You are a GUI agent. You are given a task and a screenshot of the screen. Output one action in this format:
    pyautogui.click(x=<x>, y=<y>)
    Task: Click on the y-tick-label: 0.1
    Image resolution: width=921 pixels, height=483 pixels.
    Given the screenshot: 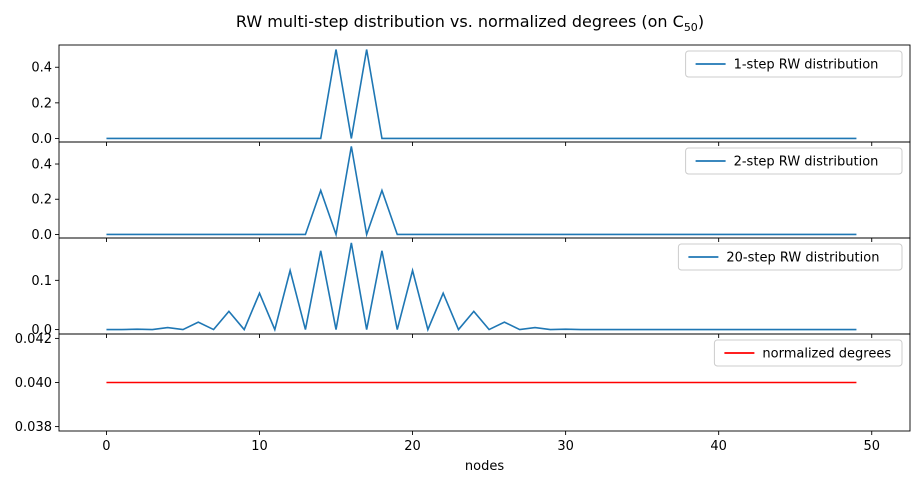 What is the action you would take?
    pyautogui.click(x=41, y=281)
    